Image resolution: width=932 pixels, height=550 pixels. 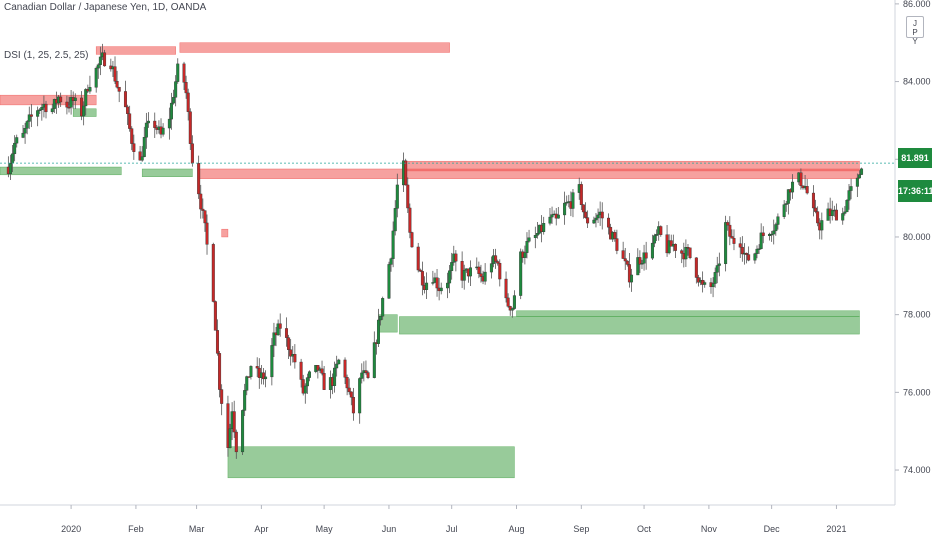 I want to click on time-tick-label: Apr, so click(x=261, y=529).